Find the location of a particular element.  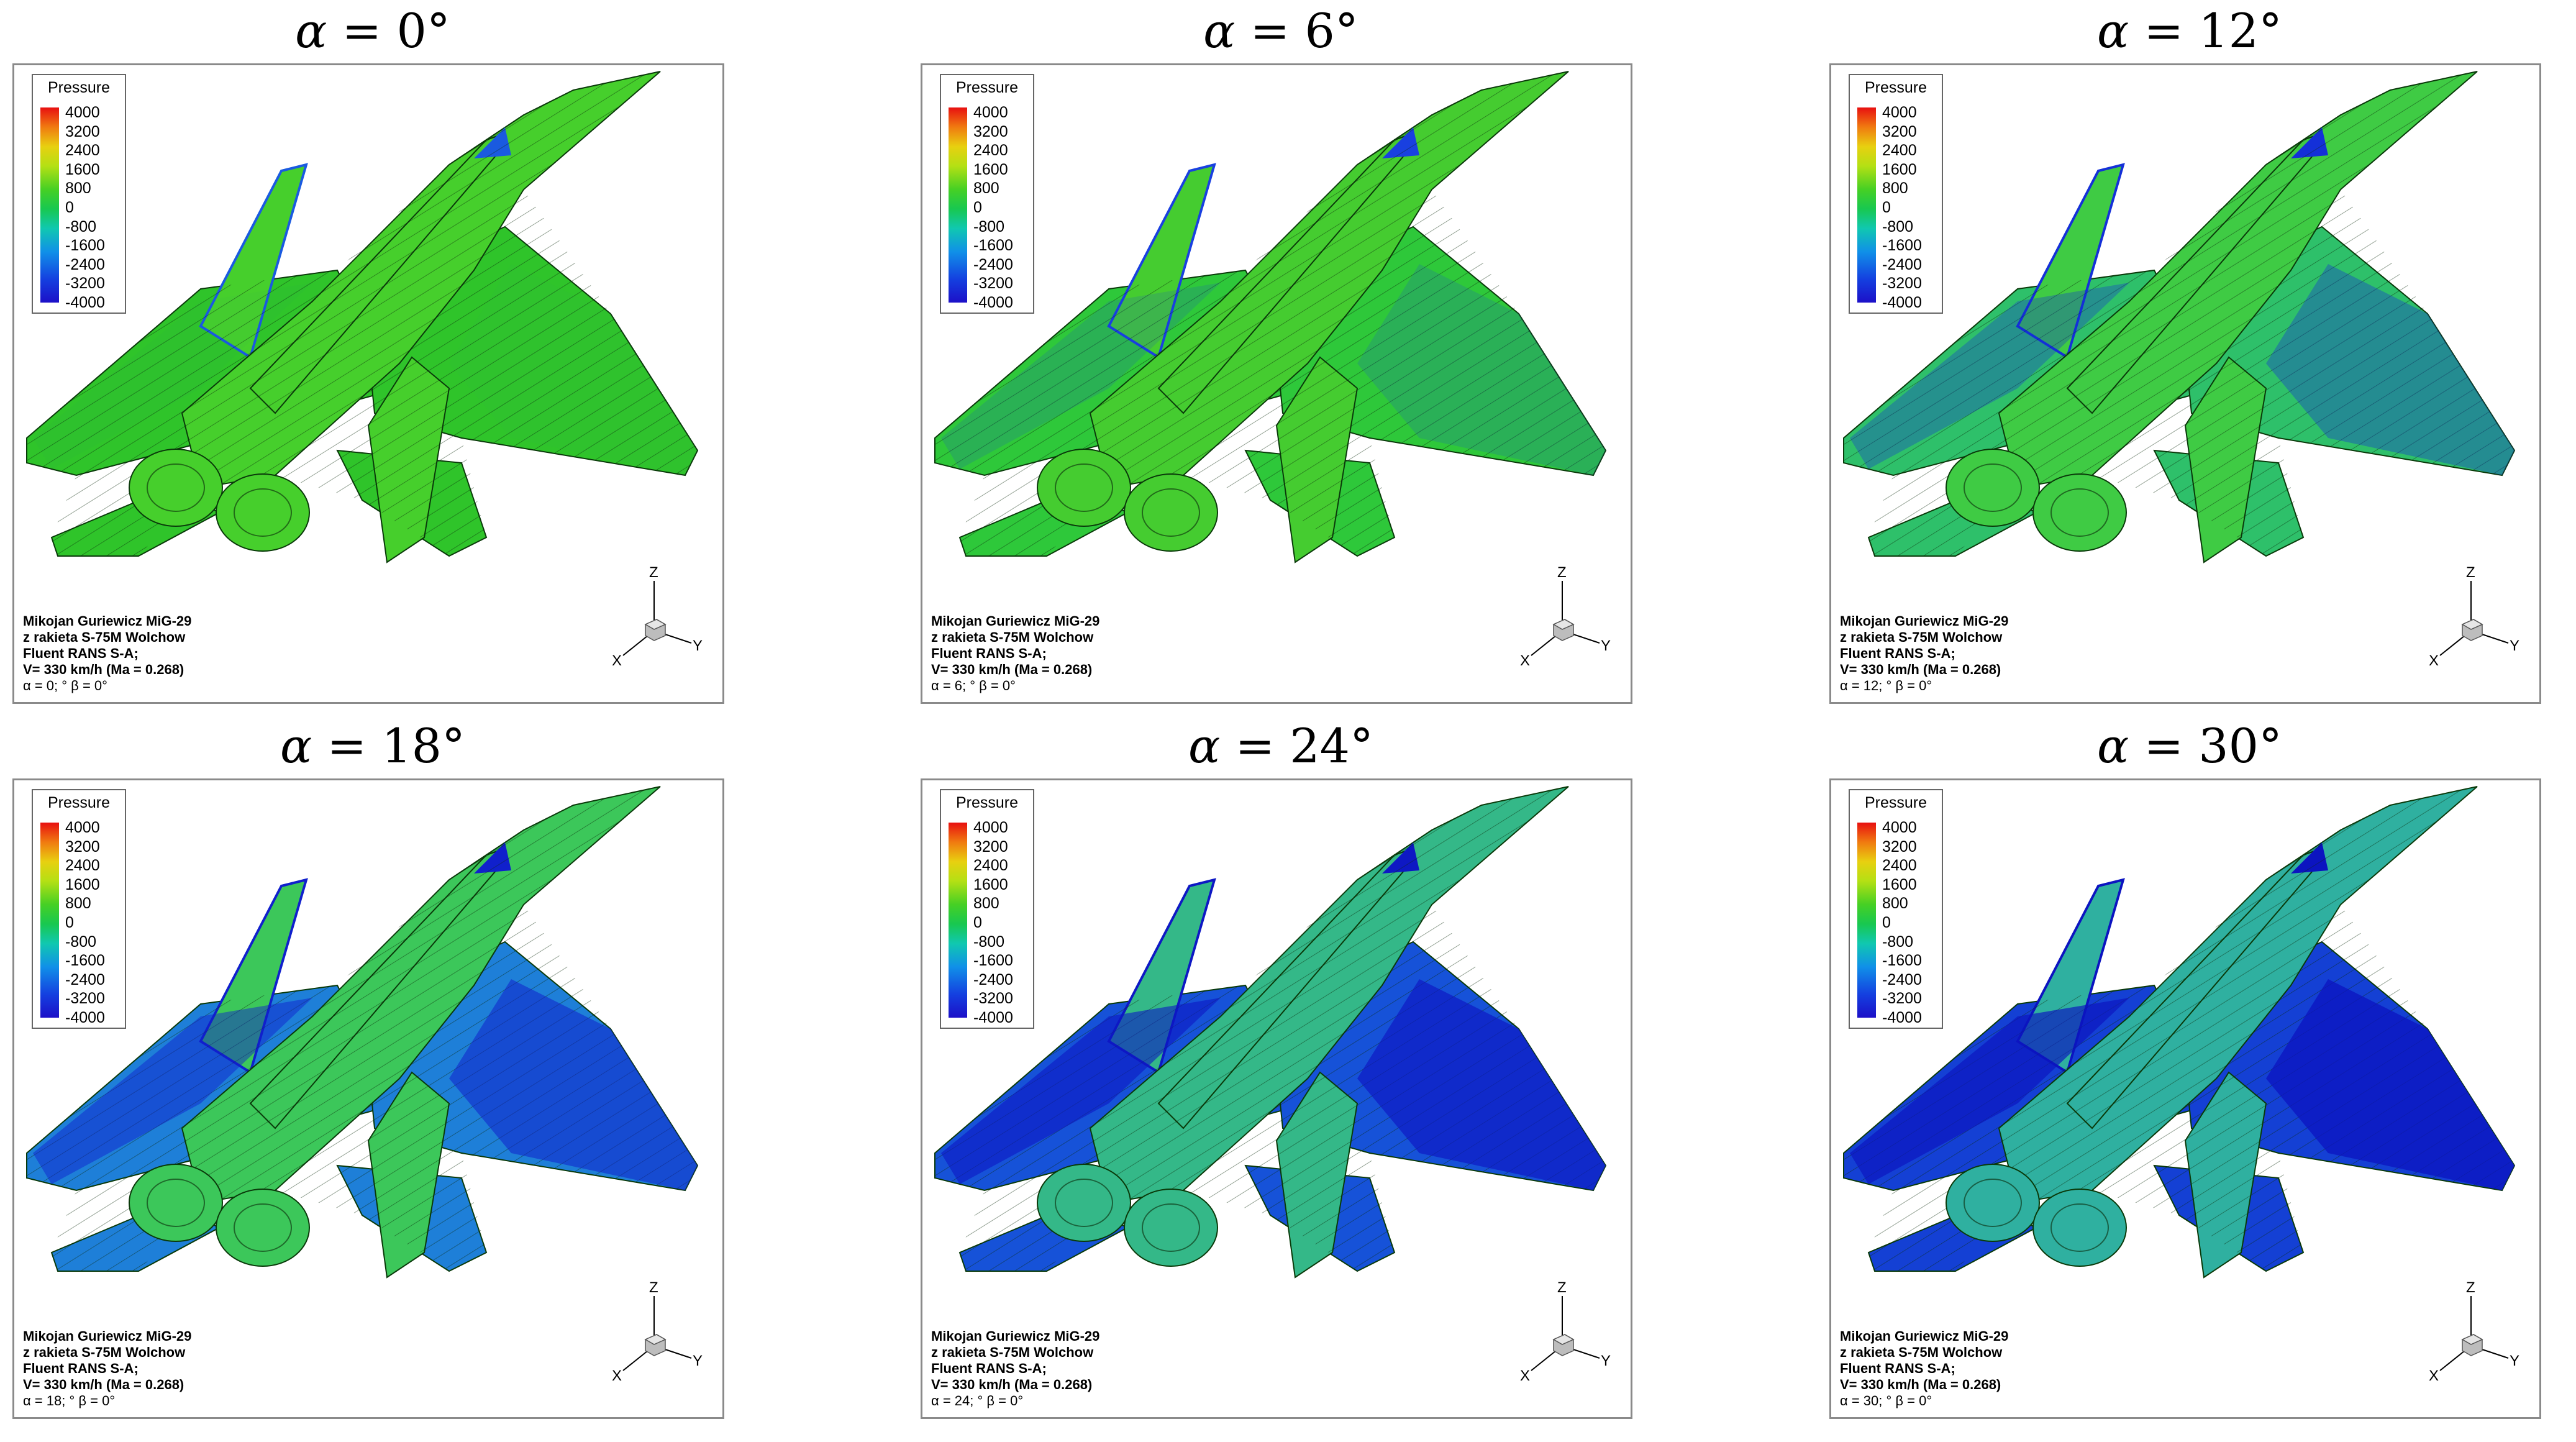

streamline-overlay is located at coordinates (1270, 313).